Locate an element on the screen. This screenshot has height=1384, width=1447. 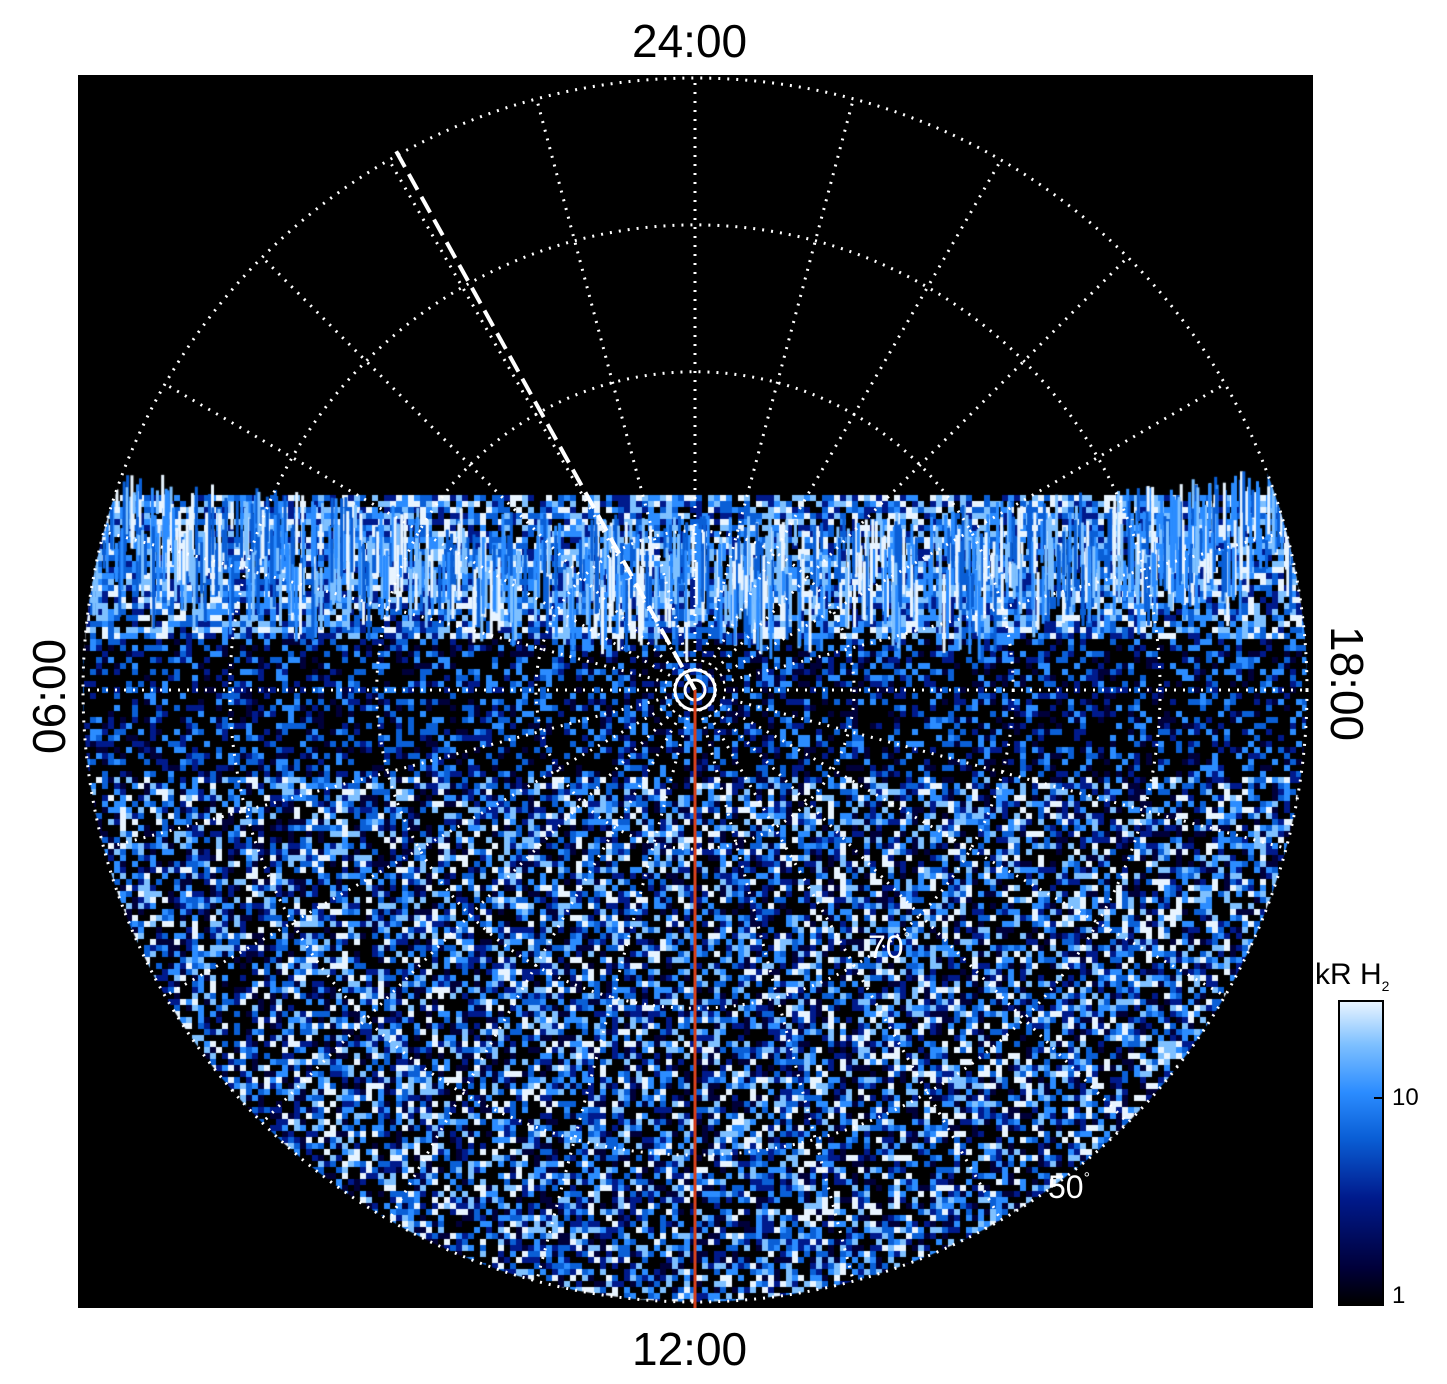
colorbar-tick-1: 1 is located at coordinates (1399, 1295).